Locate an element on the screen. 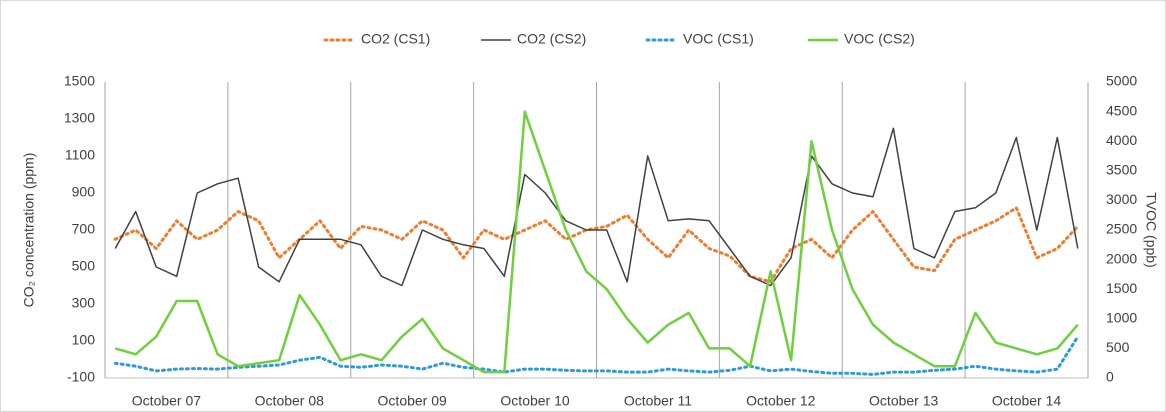  y2-tick-label: 4000 is located at coordinates (1121, 140).